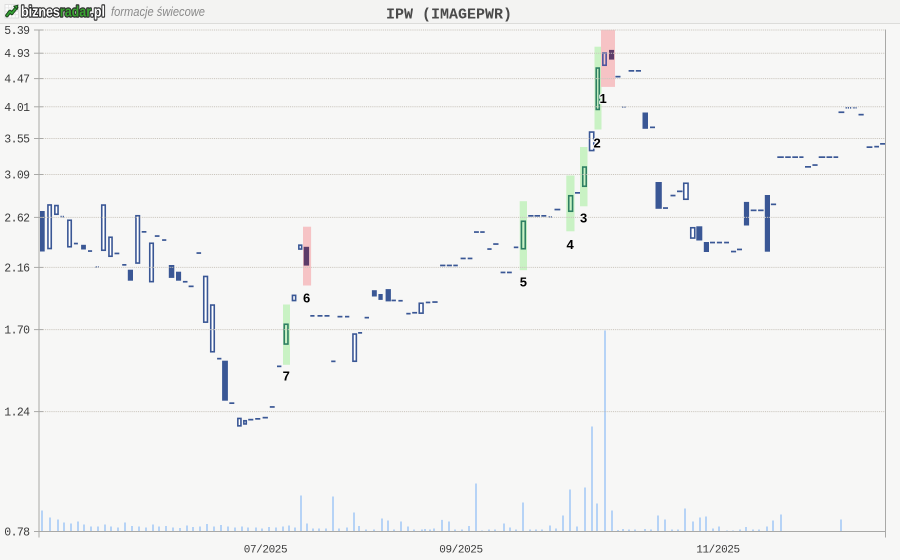  Describe the element at coordinates (286, 376) in the screenshot. I see `svg-text: 7` at that location.